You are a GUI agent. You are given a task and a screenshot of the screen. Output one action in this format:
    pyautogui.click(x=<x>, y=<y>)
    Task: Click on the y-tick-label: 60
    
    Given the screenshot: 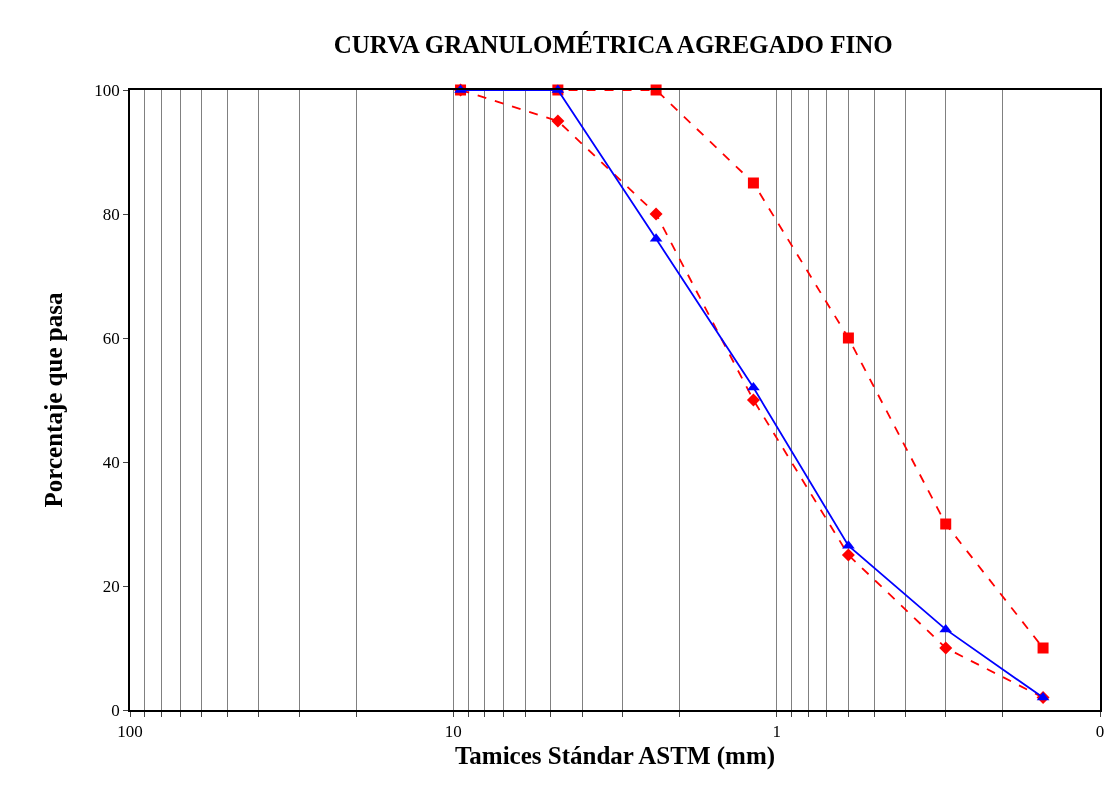 What is the action you would take?
    pyautogui.click(x=111, y=338)
    